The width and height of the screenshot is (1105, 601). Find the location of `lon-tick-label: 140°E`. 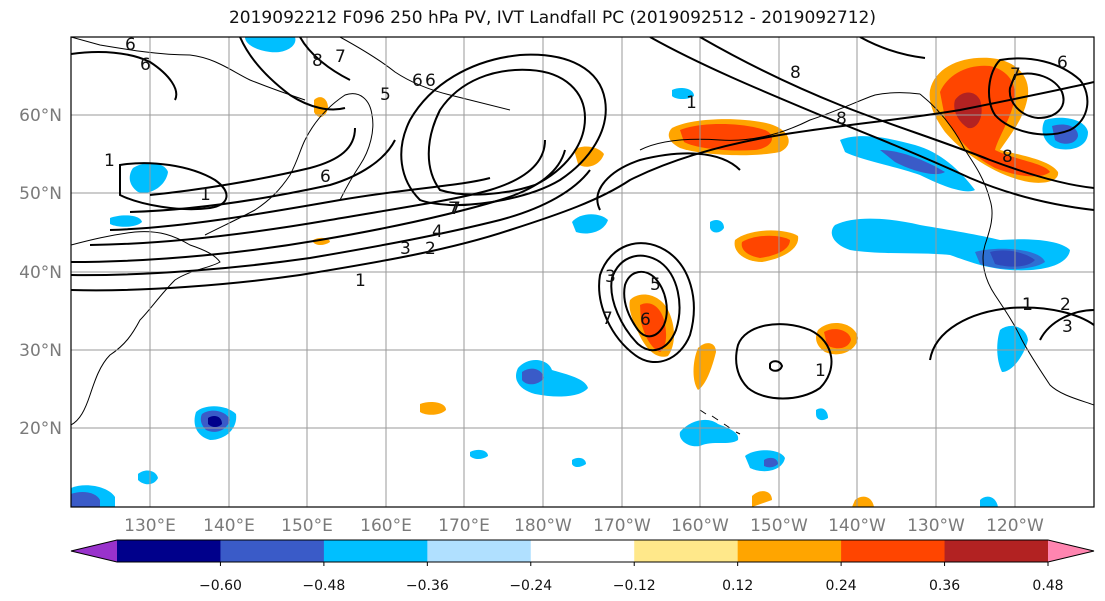

lon-tick-label: 140°E is located at coordinates (229, 526).